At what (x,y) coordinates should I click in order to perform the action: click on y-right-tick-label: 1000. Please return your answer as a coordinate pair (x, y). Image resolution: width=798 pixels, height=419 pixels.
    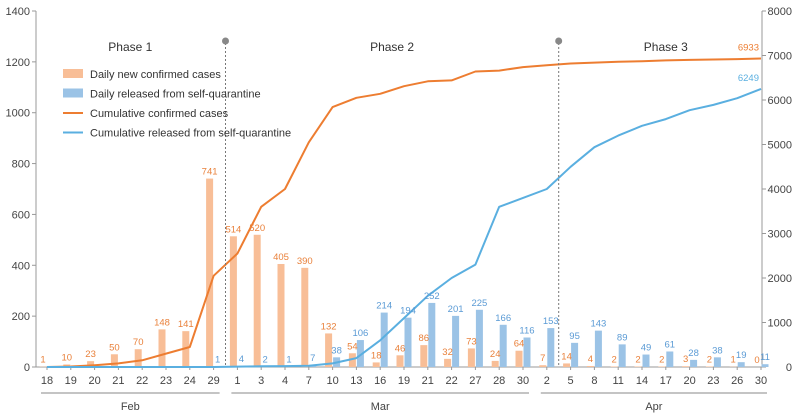
    Looking at the image, I should click on (780, 324).